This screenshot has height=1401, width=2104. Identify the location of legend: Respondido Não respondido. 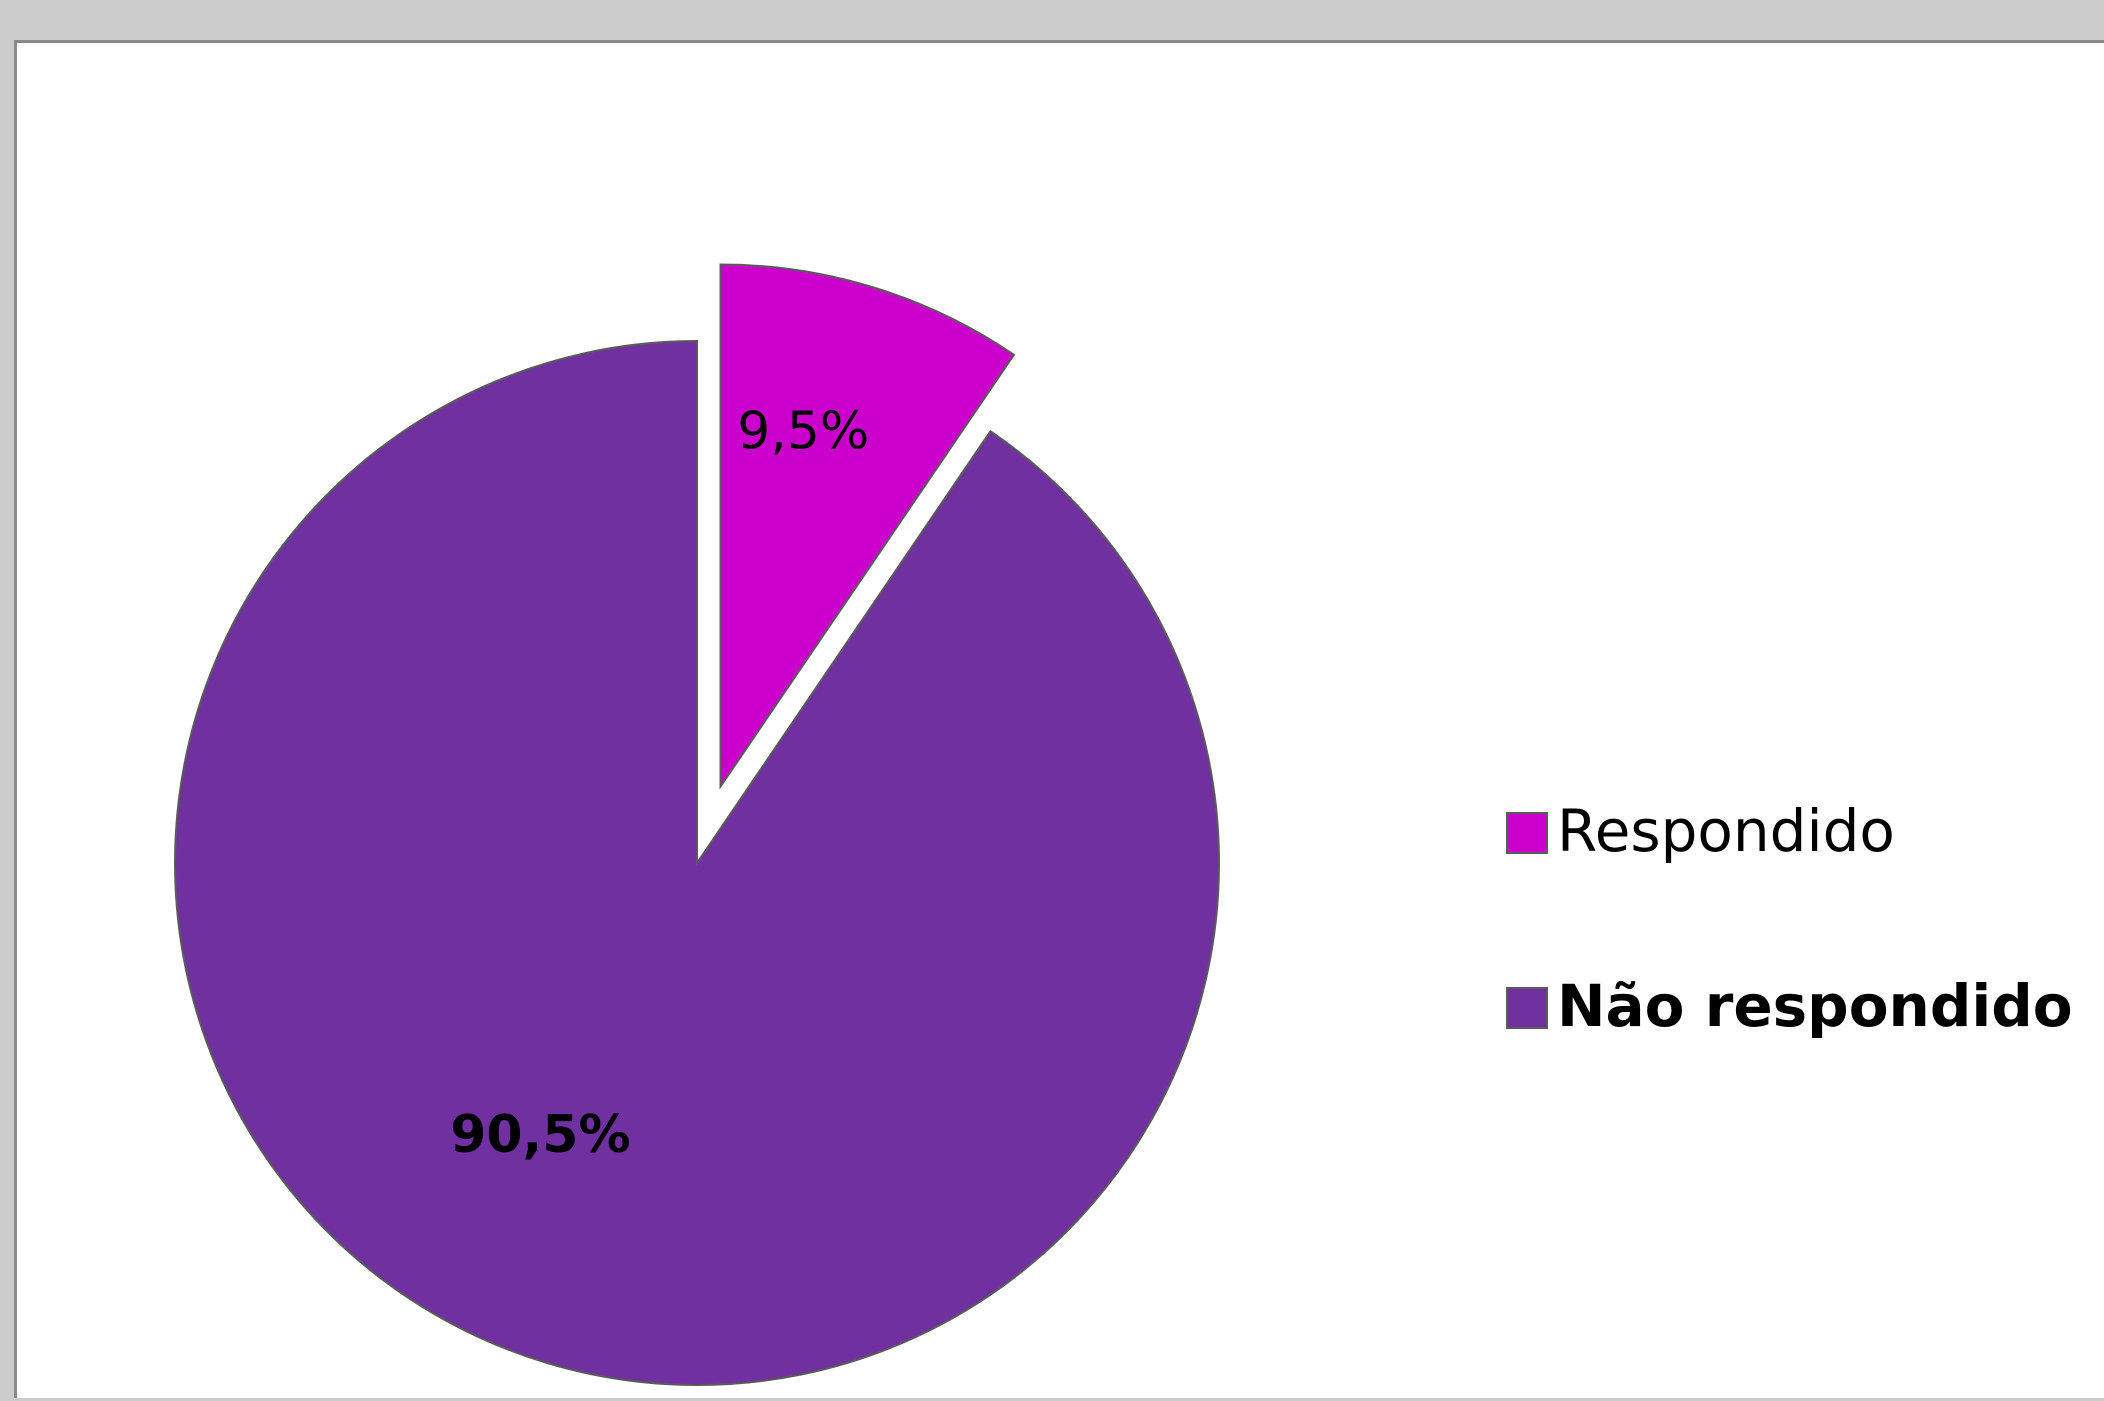
(1789, 918).